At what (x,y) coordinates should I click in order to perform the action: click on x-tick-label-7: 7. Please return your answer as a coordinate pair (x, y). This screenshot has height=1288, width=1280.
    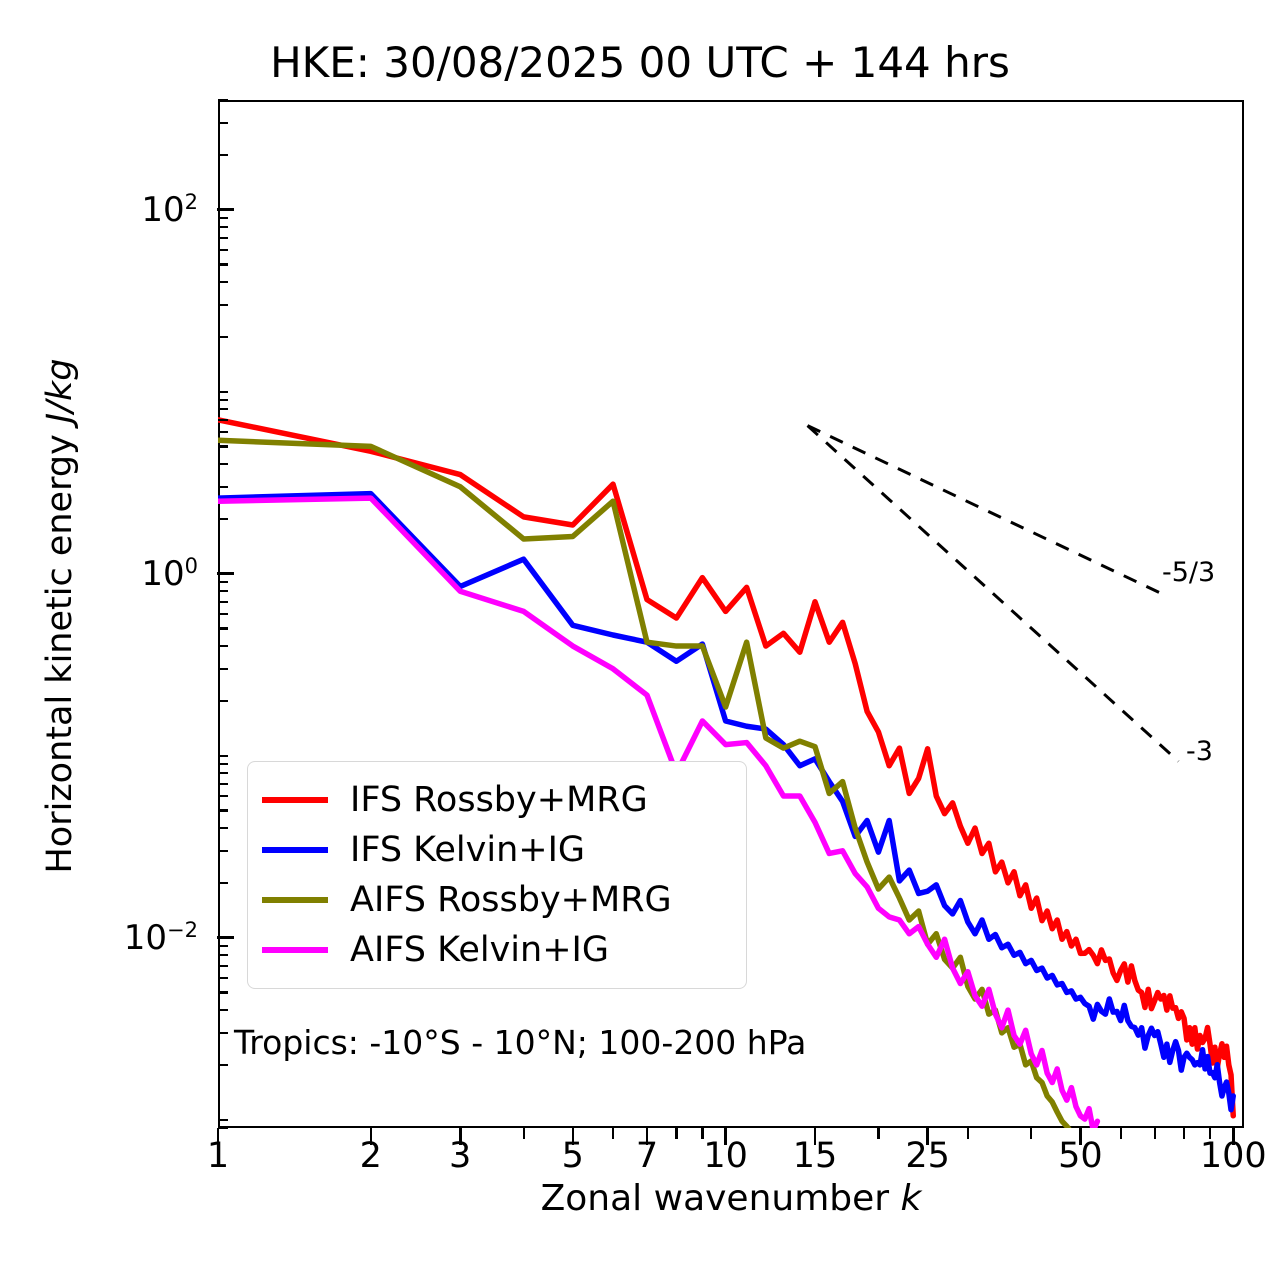
    Looking at the image, I should click on (647, 1156).